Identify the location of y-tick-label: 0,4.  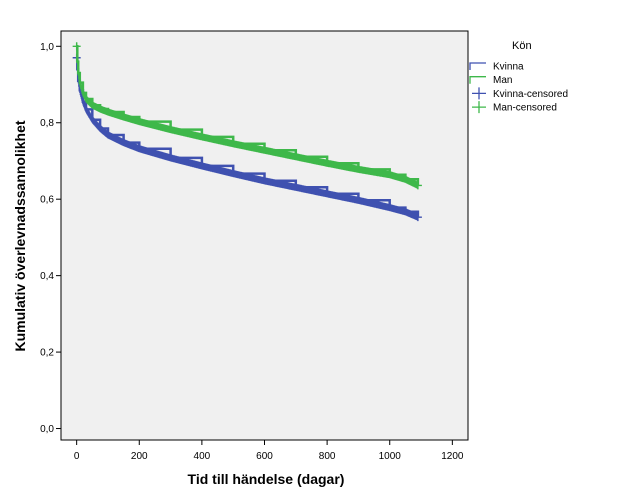
(47, 276).